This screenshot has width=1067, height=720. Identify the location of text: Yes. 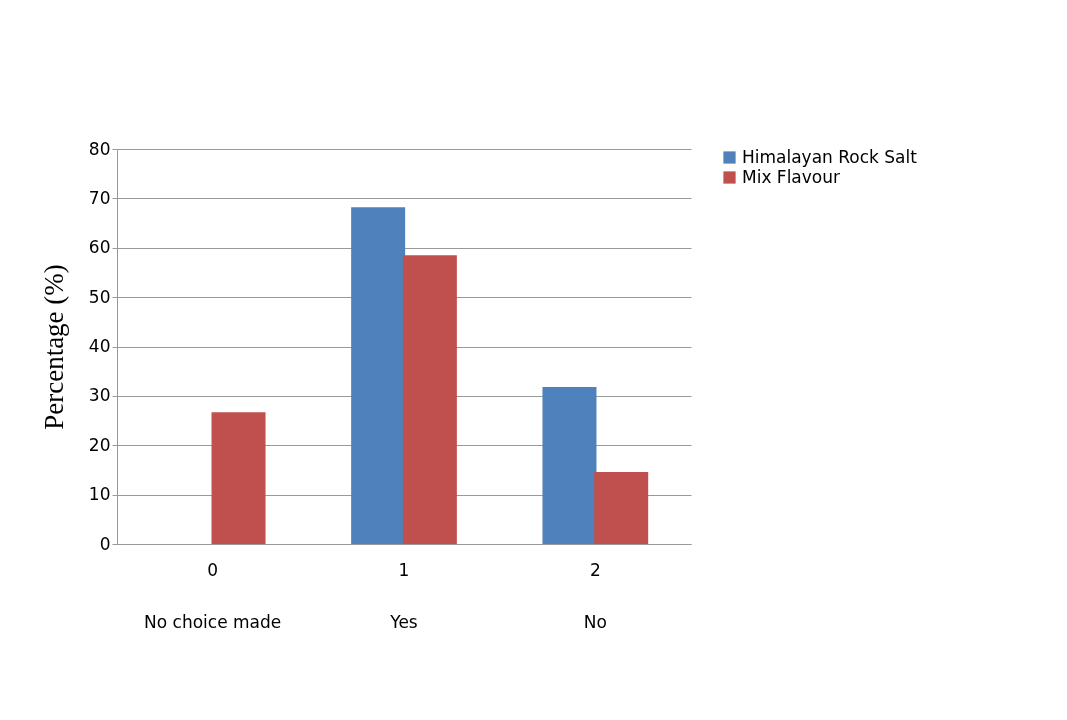
(403, 622).